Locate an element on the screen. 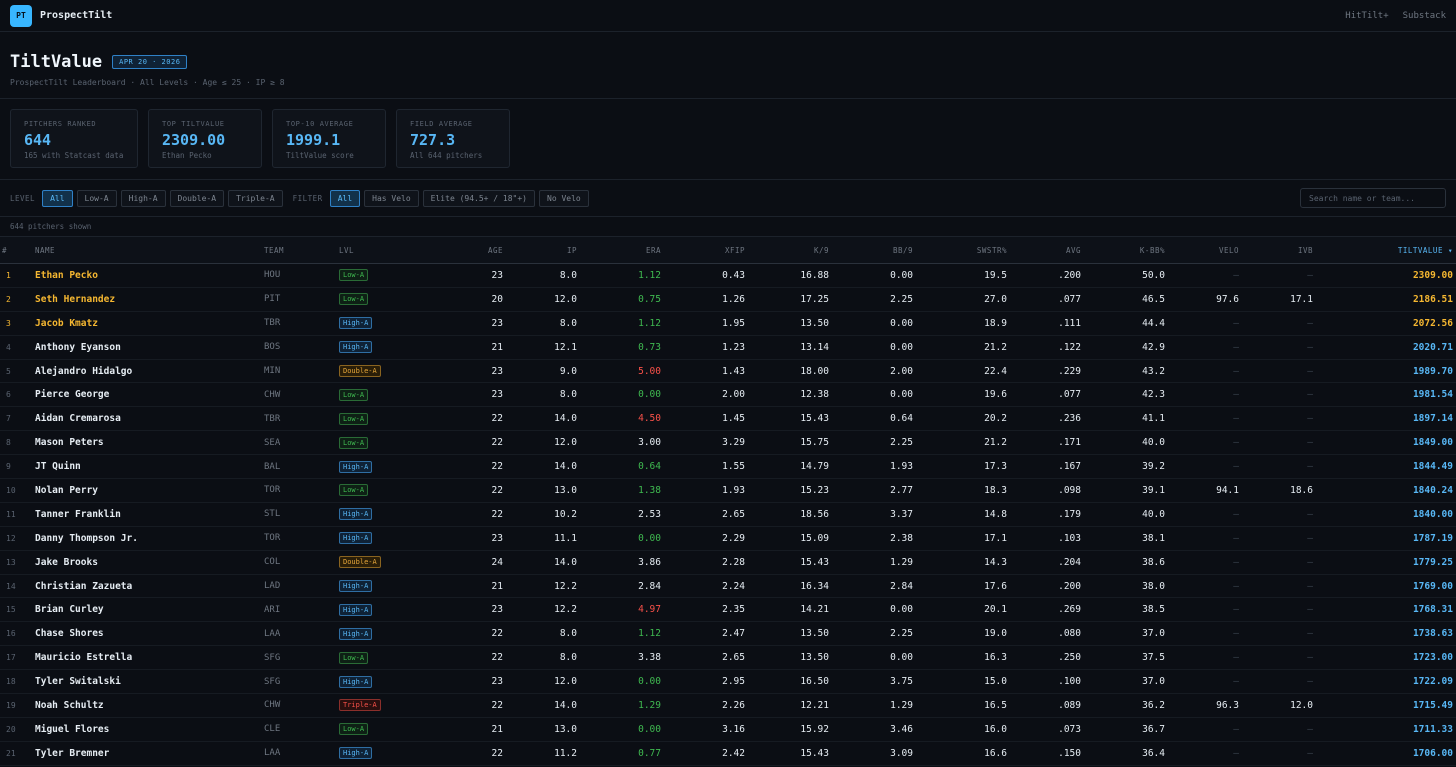  cell-name: Mason Peters is located at coordinates (69, 443).